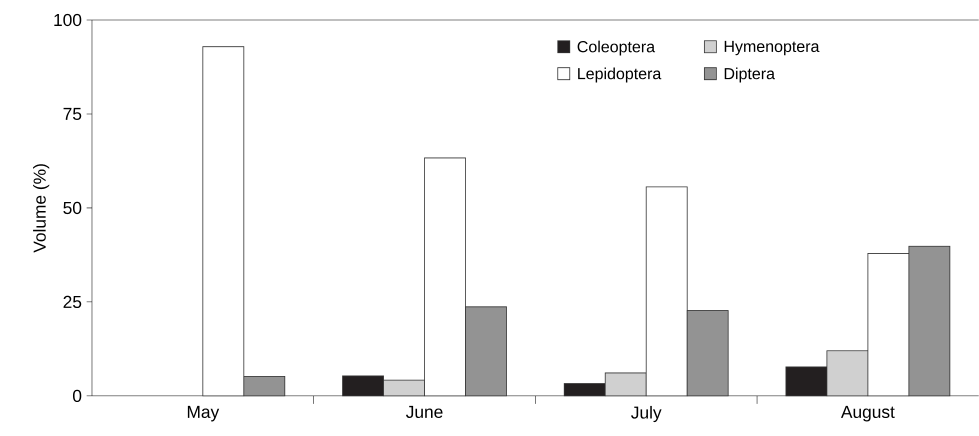  I want to click on legend-label: Diptera, so click(749, 75).